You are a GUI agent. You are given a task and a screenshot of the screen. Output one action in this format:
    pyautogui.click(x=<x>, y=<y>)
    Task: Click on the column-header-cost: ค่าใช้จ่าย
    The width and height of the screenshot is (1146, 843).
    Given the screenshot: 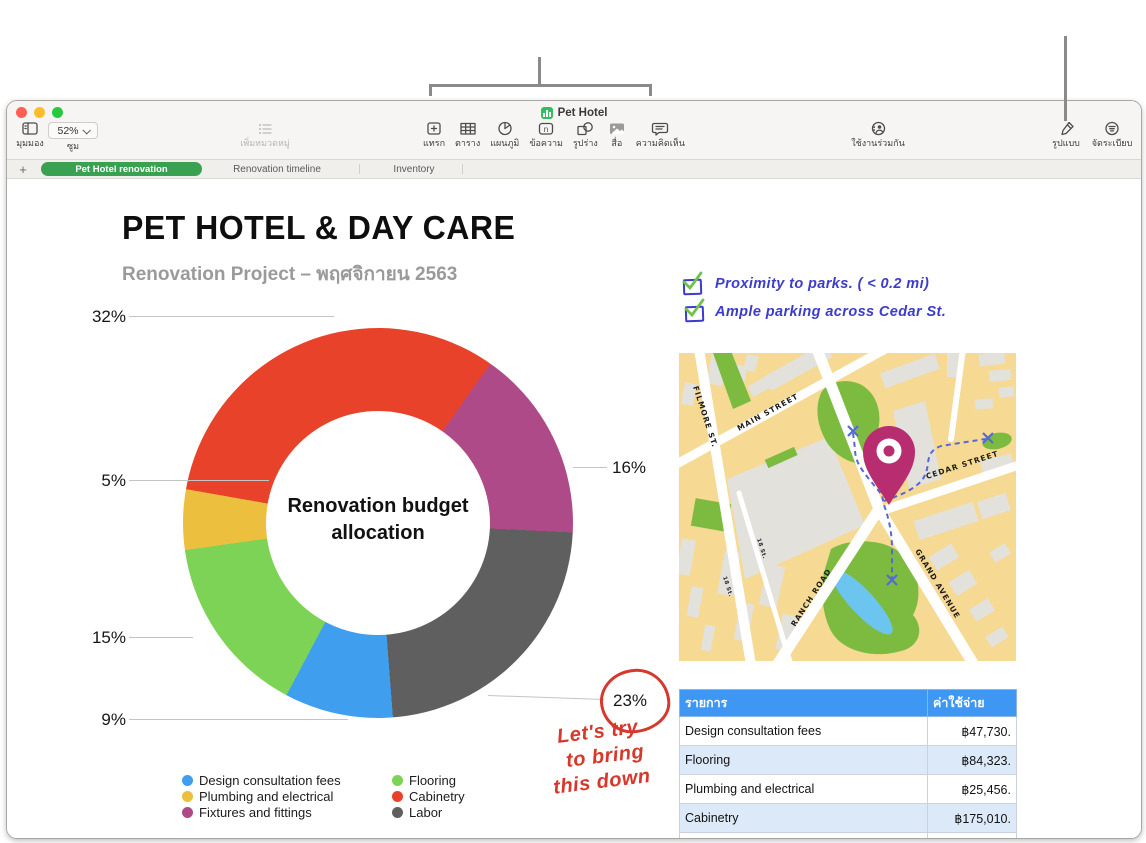 What is the action you would take?
    pyautogui.click(x=972, y=703)
    